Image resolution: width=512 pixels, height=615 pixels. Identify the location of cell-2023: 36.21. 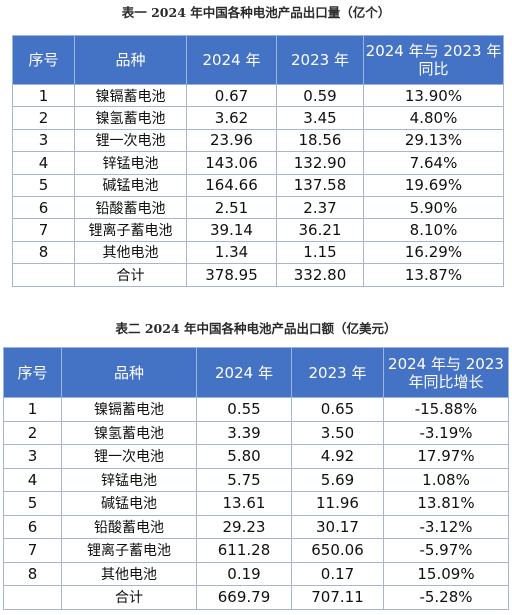
(320, 230).